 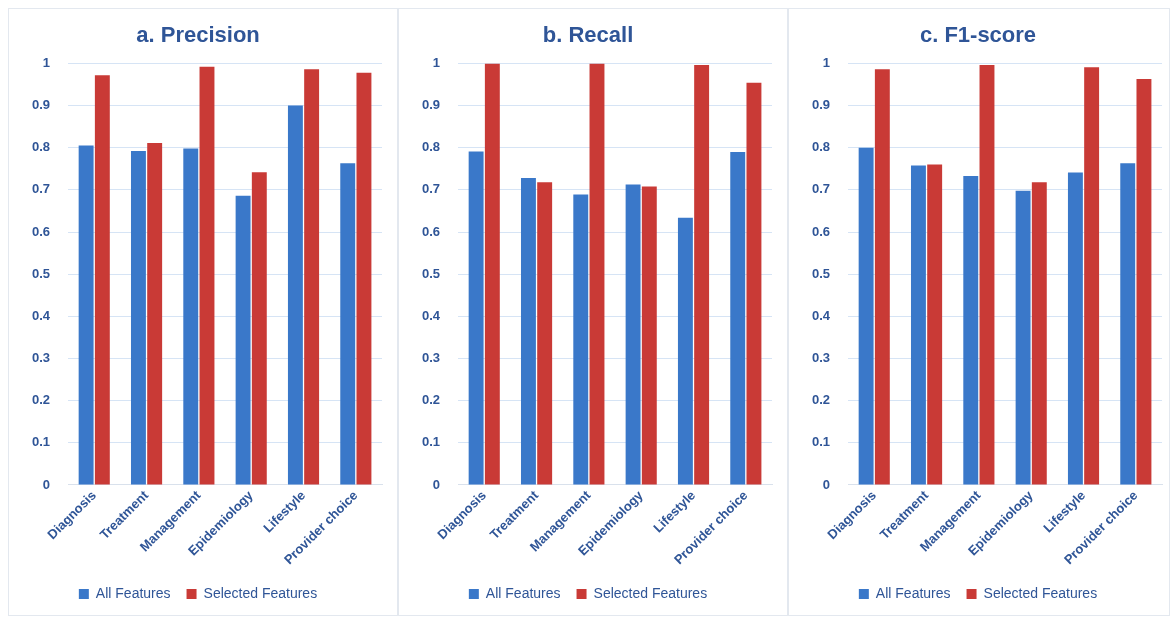 What do you see at coordinates (198, 35) in the screenshot?
I see `chart-title: a. Precision` at bounding box center [198, 35].